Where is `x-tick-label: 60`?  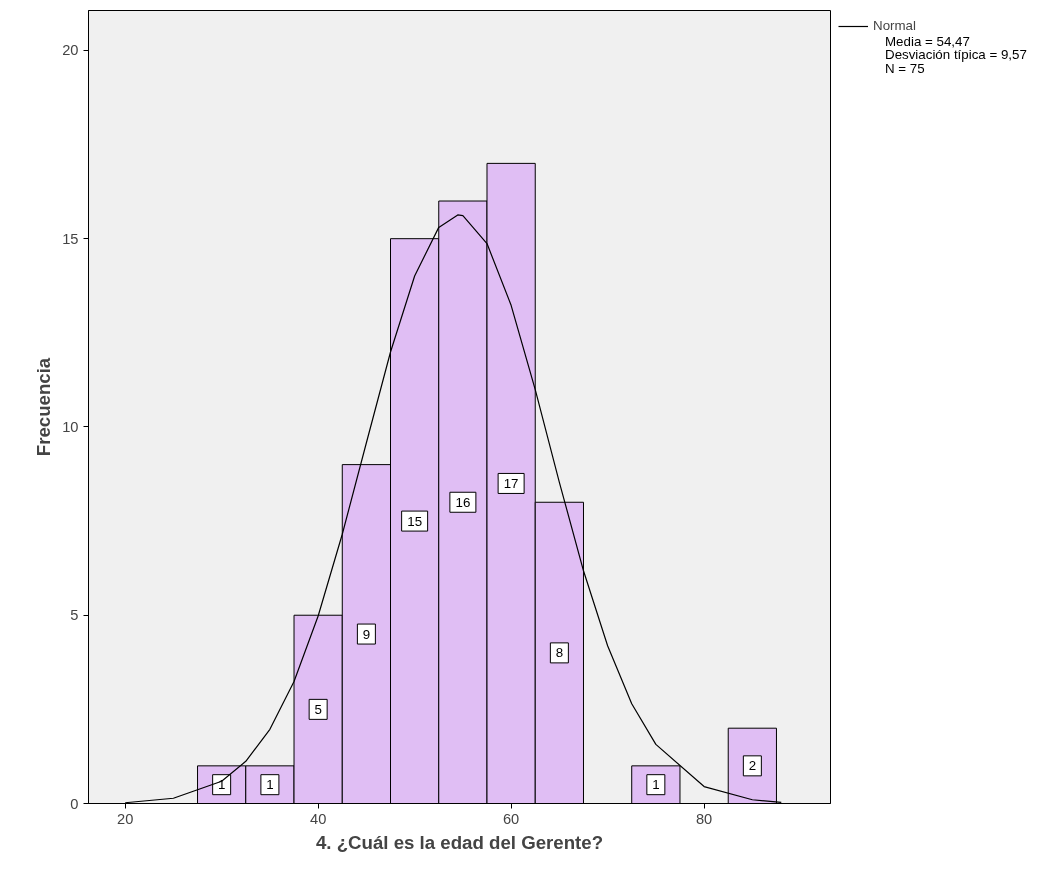
x-tick-label: 60 is located at coordinates (511, 818).